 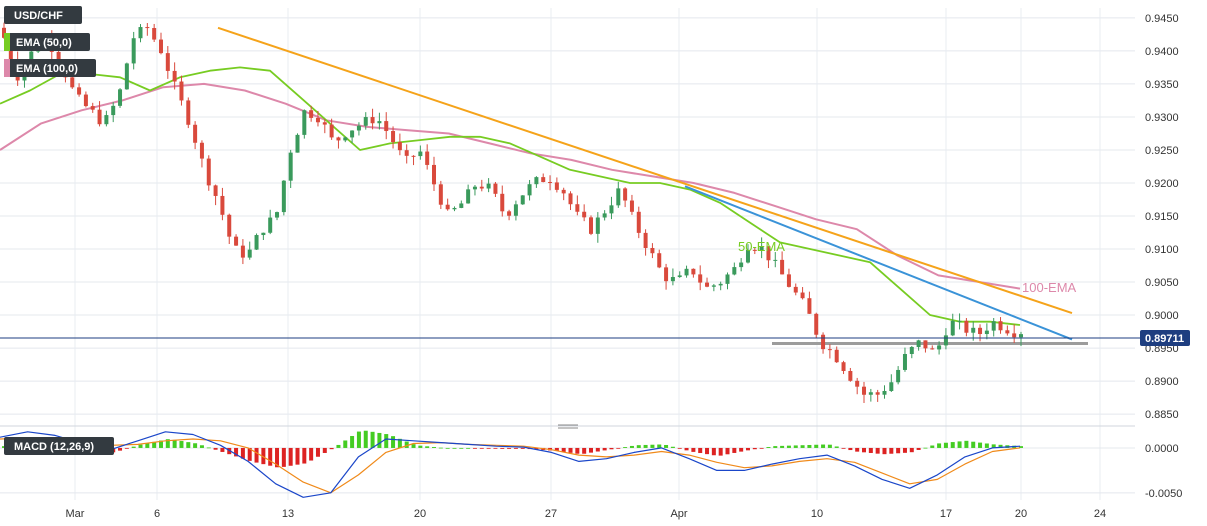 What do you see at coordinates (878, 263) in the screenshot?
I see `resistance-trendline-blue` at bounding box center [878, 263].